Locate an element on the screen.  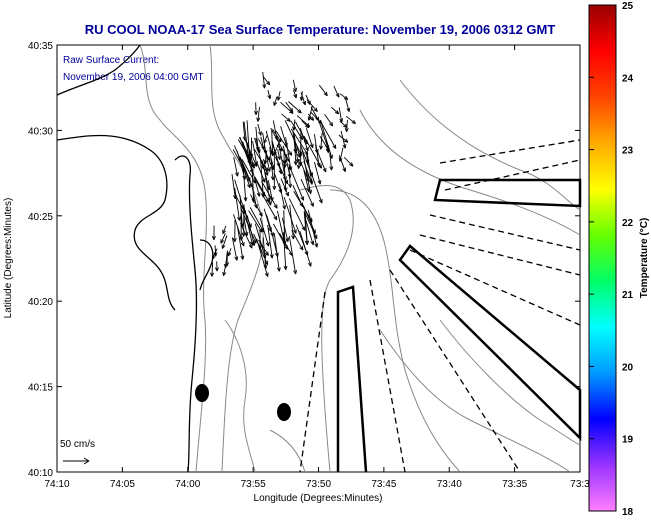
colorbar-tick-label: 22 is located at coordinates (628, 223).